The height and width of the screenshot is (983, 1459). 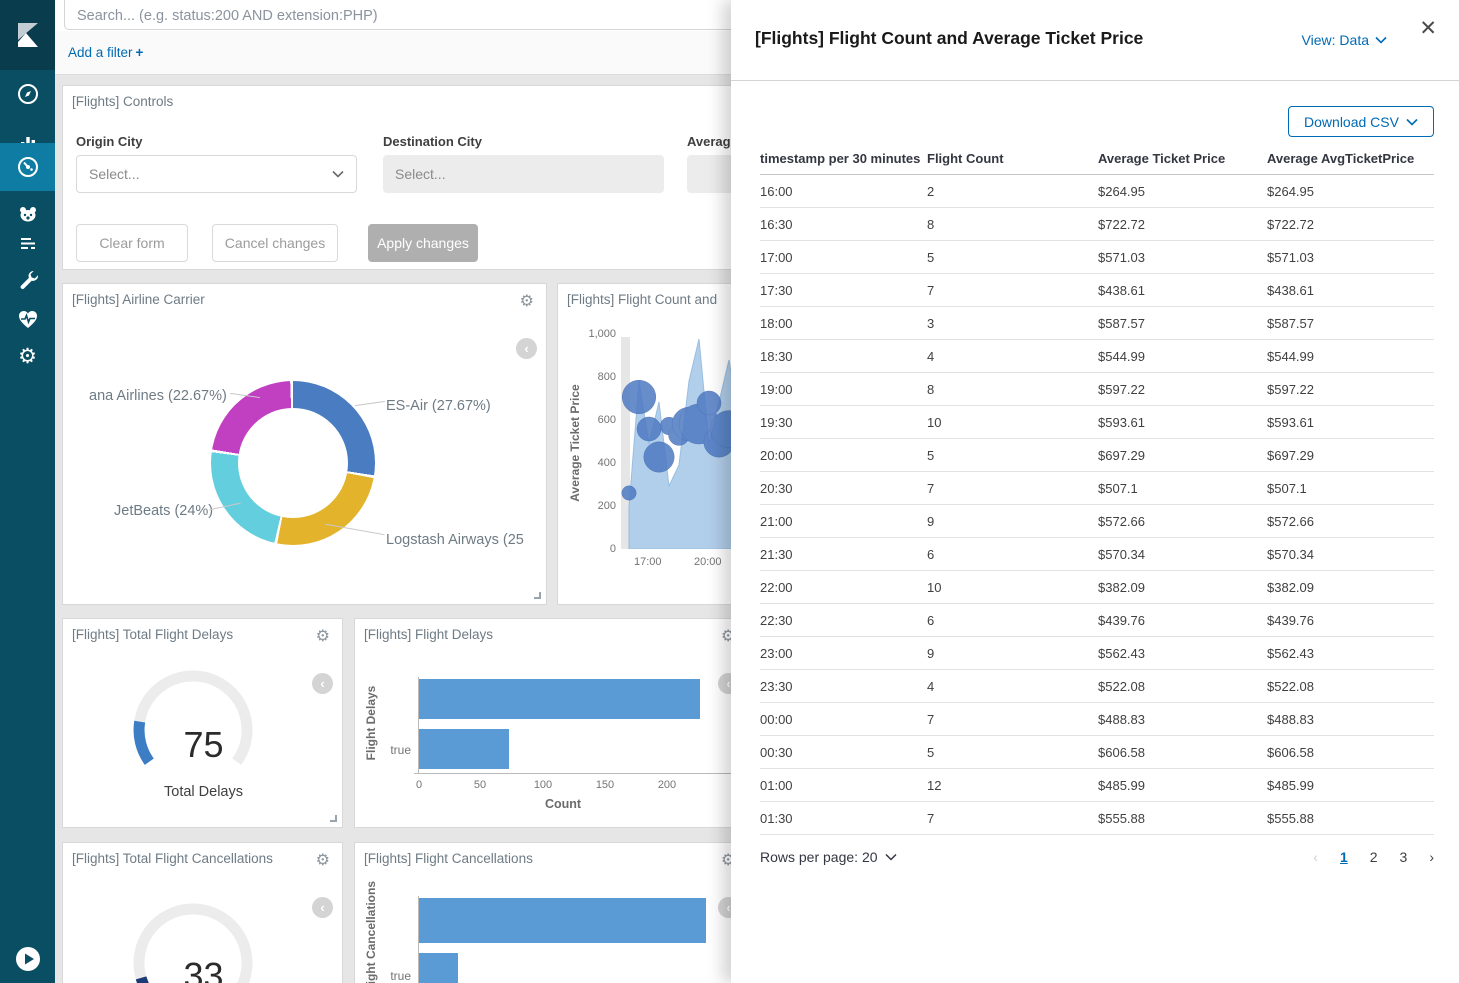 What do you see at coordinates (1381, 40) in the screenshot?
I see `chevron-down-icon` at bounding box center [1381, 40].